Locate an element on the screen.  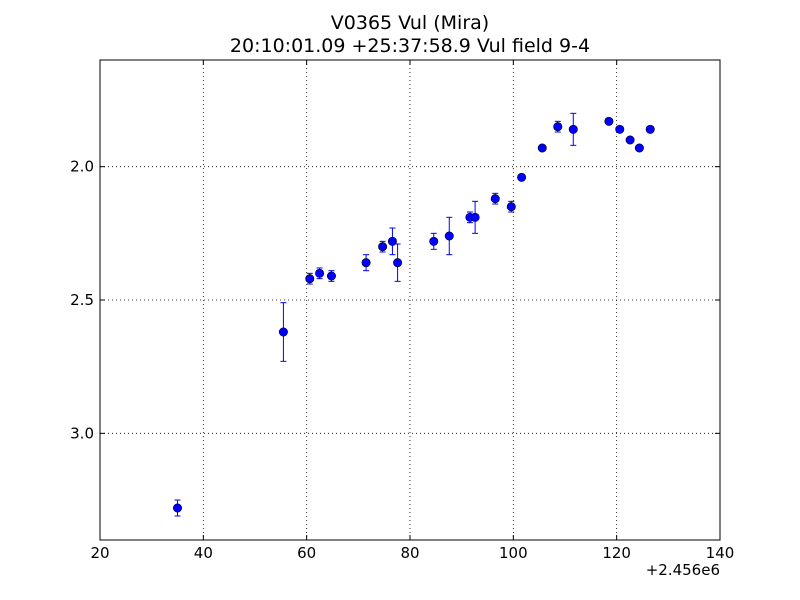
y-tick-label: 3.0 is located at coordinates (82, 433).